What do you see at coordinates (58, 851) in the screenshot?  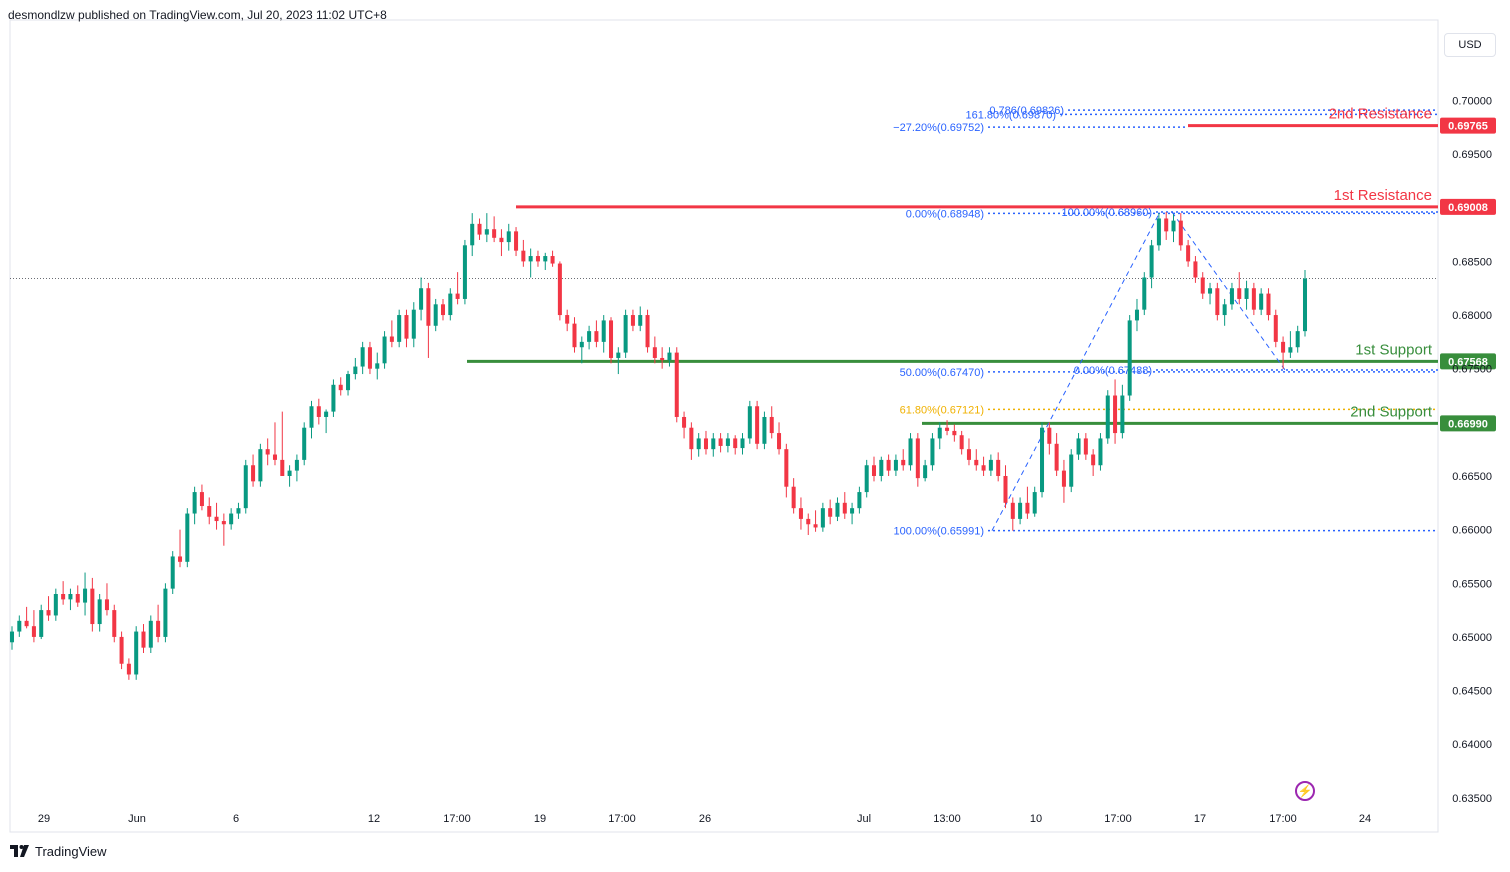 I see `tradingview-brand: TradingView` at bounding box center [58, 851].